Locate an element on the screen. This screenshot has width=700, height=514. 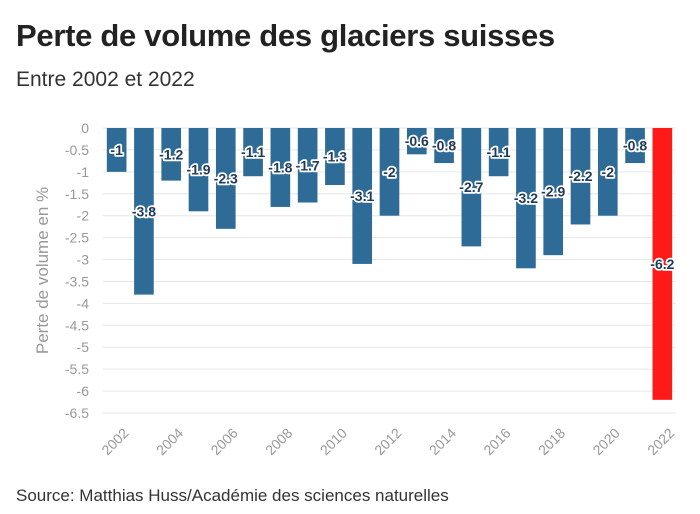
bar-2018 is located at coordinates (553, 192).